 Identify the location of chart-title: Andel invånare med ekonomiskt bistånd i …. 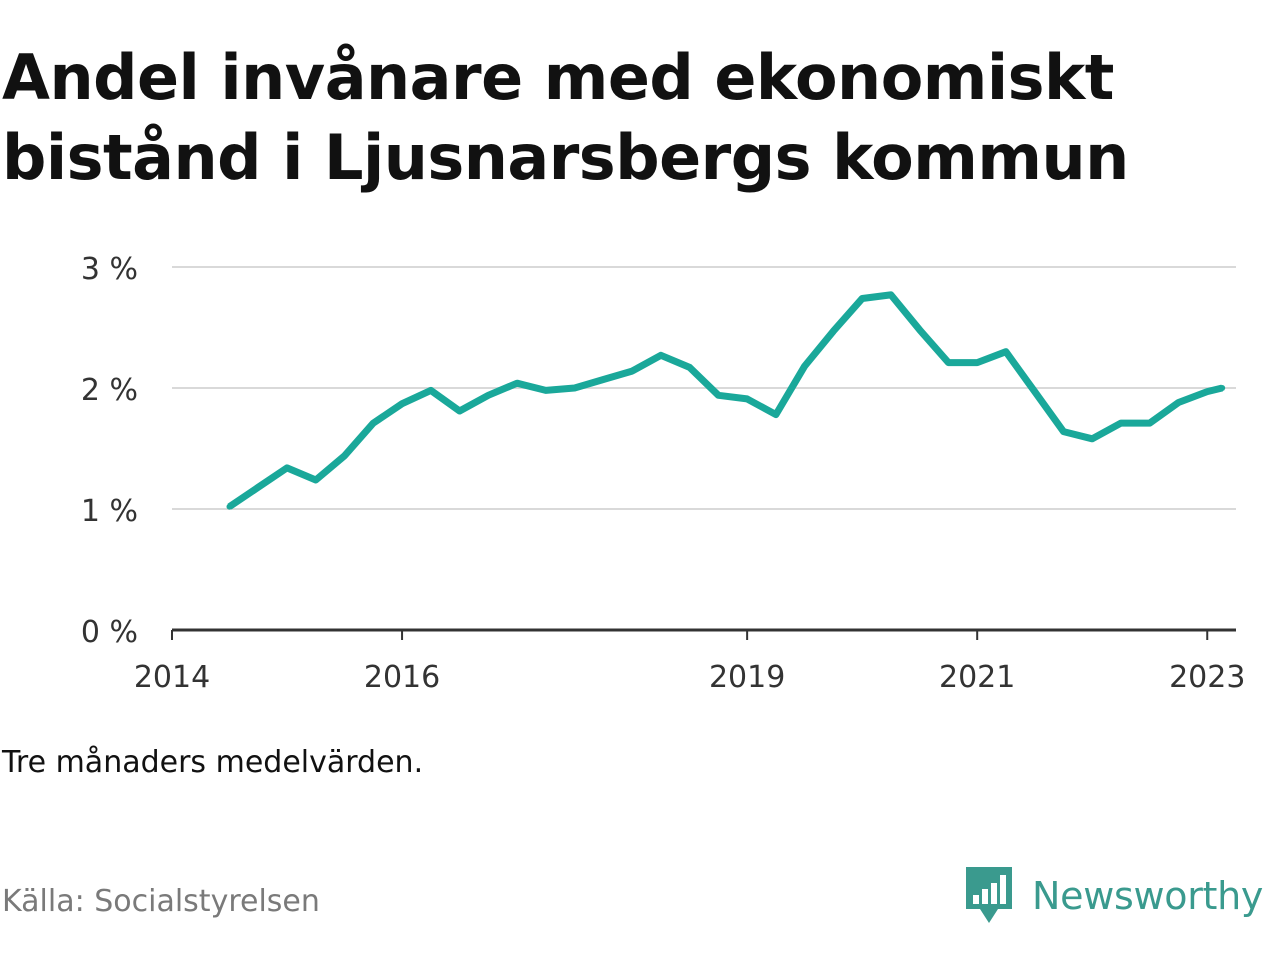
(565, 117).